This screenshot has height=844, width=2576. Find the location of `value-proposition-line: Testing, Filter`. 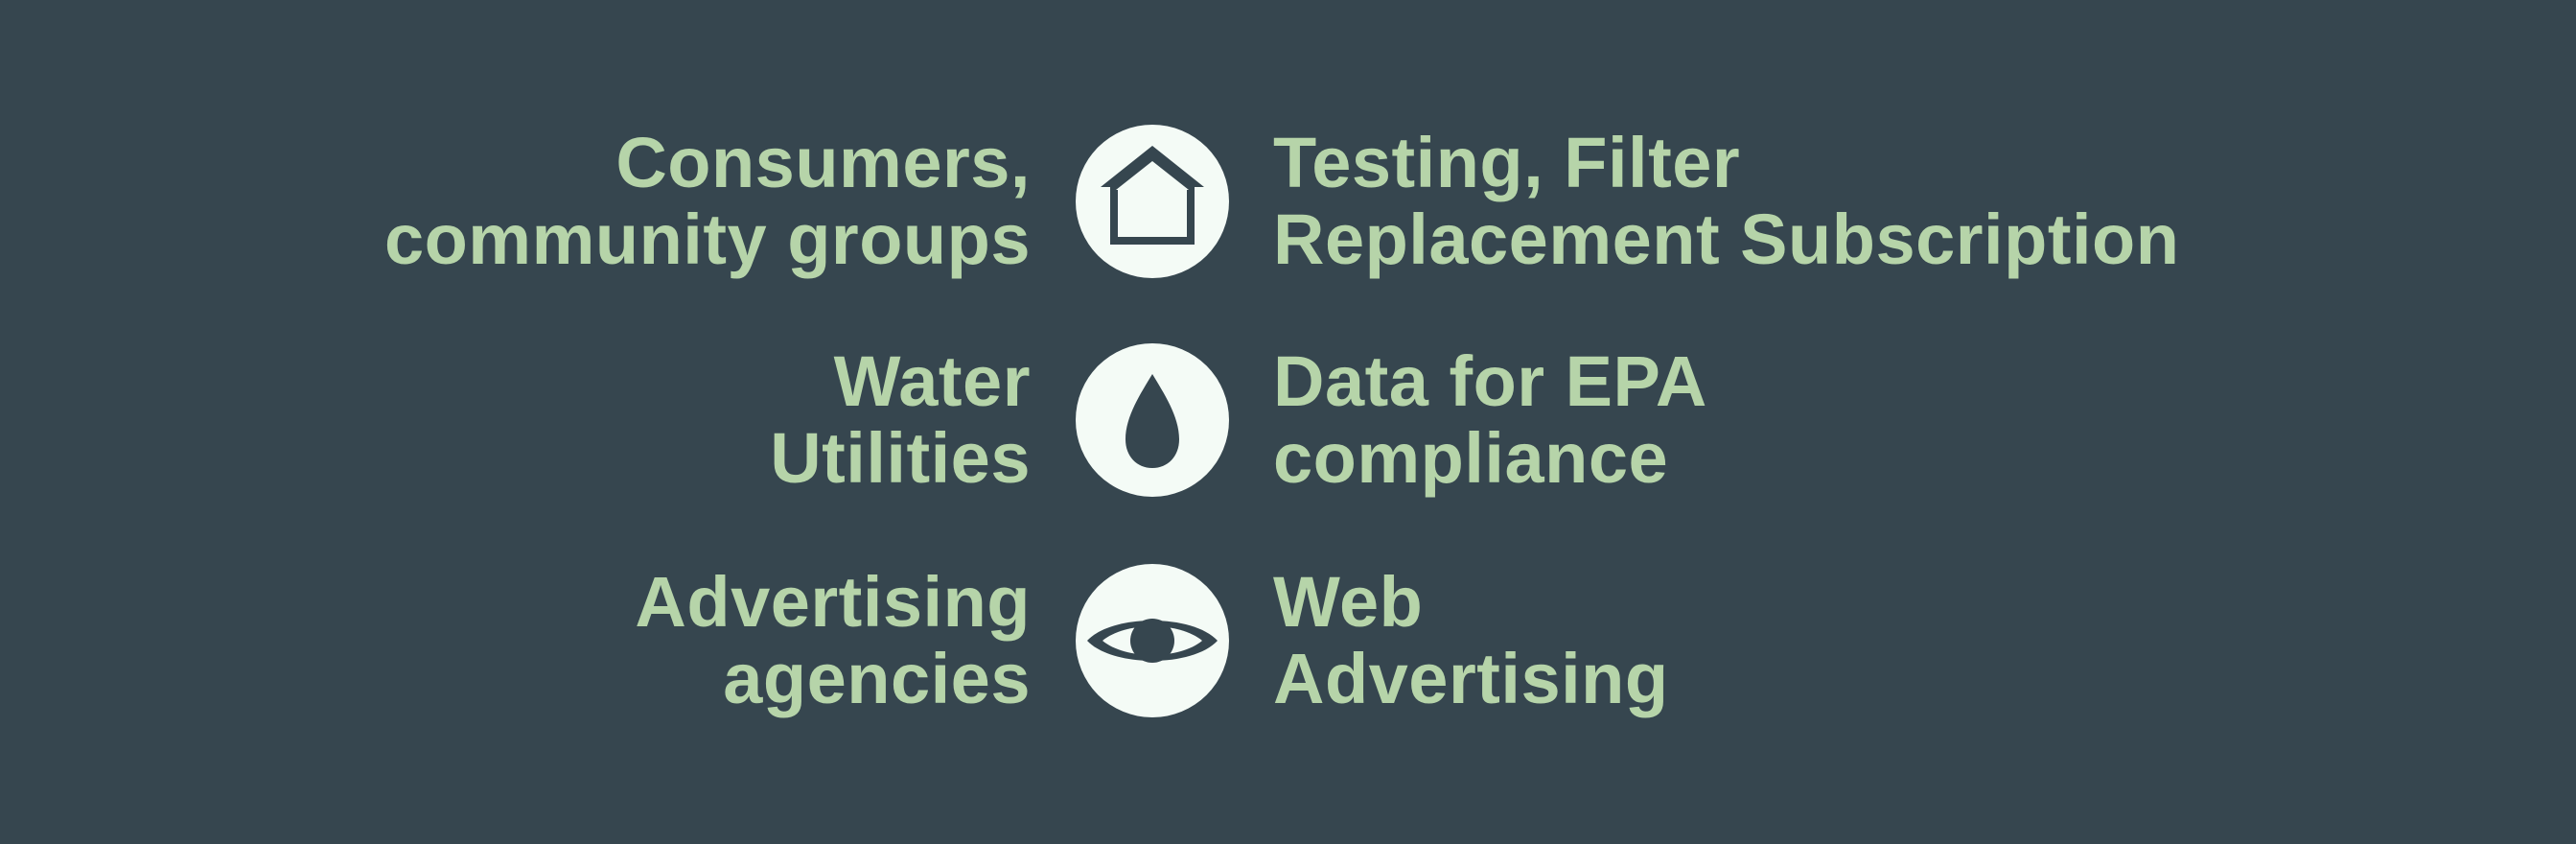

value-proposition-line: Testing, Filter is located at coordinates (1507, 163).